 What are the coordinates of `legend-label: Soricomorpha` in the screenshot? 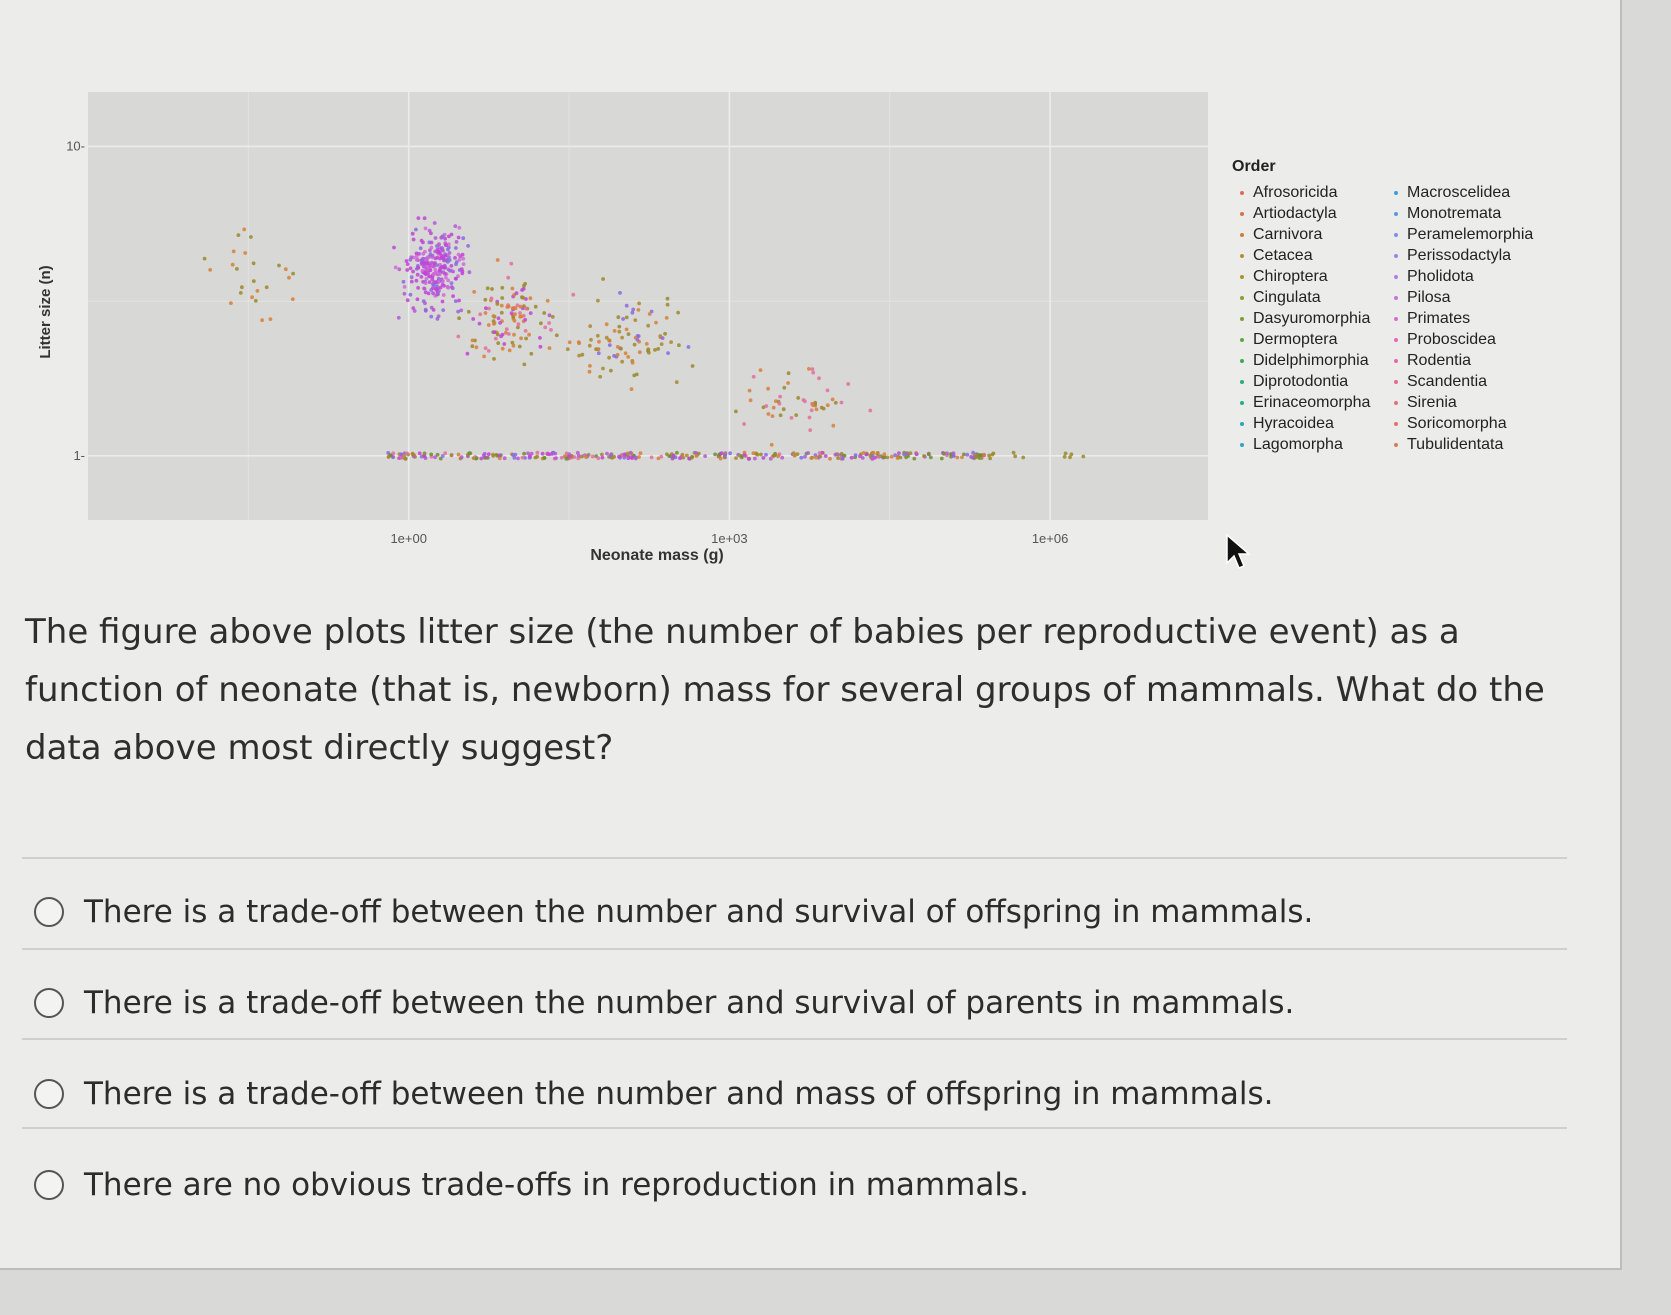 It's located at (1457, 423).